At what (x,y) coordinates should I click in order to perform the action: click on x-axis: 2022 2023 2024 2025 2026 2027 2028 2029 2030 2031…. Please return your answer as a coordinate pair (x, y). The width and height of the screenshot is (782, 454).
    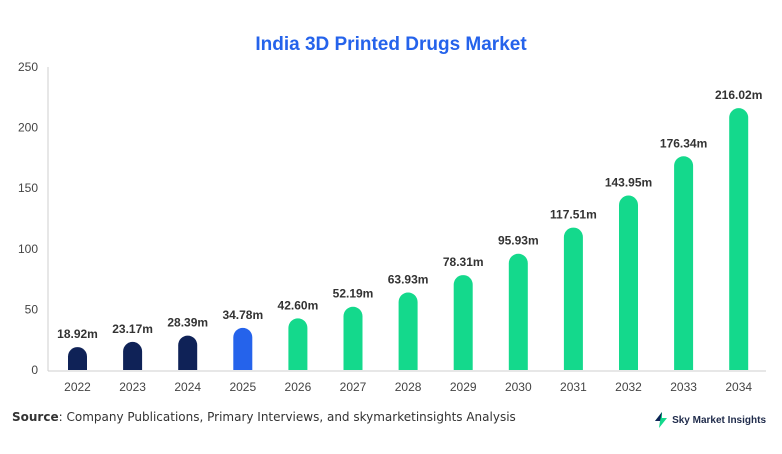
    Looking at the image, I should click on (407, 382).